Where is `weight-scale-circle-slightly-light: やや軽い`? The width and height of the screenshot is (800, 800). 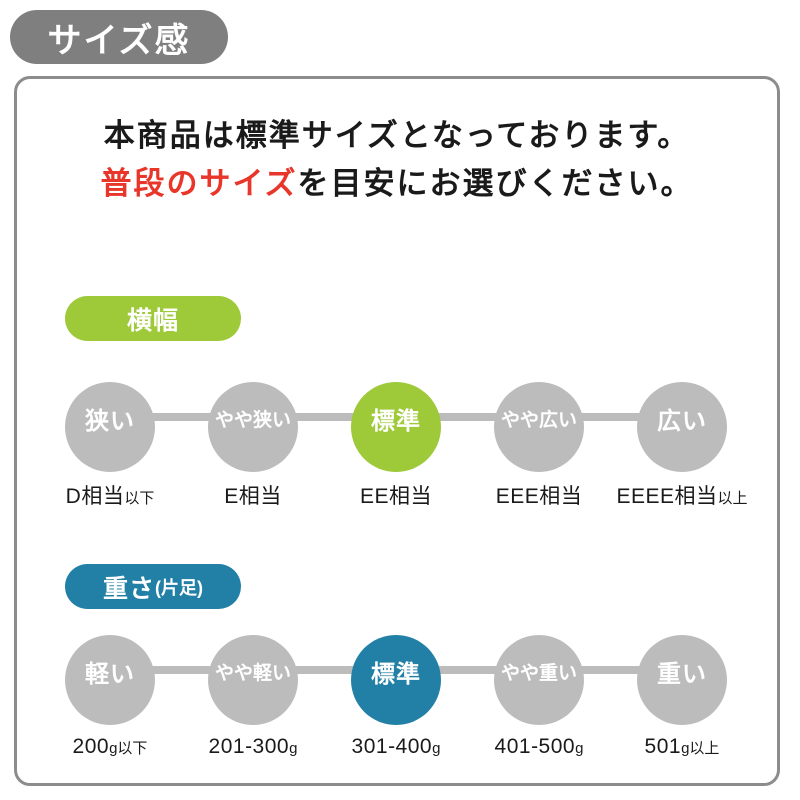 weight-scale-circle-slightly-light: やや軽い is located at coordinates (253, 680).